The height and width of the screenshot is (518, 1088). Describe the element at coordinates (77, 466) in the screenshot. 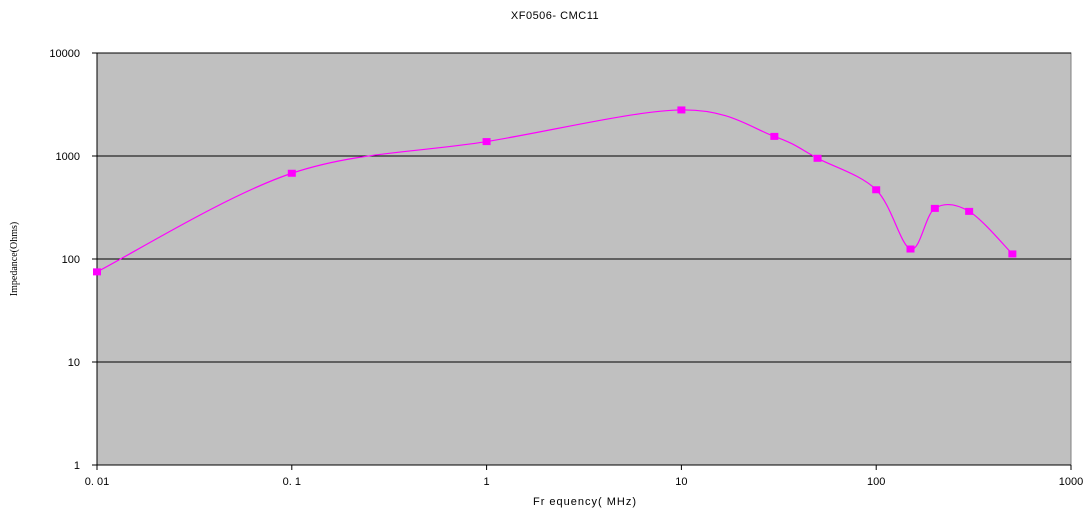

I see `y-tick-label: 1` at that location.